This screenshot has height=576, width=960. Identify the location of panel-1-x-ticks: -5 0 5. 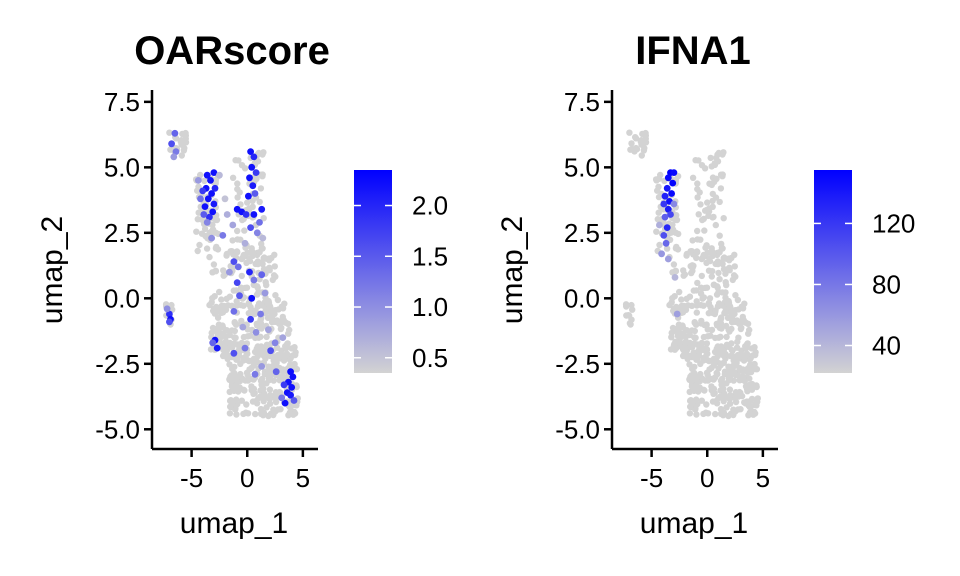
(245, 471).